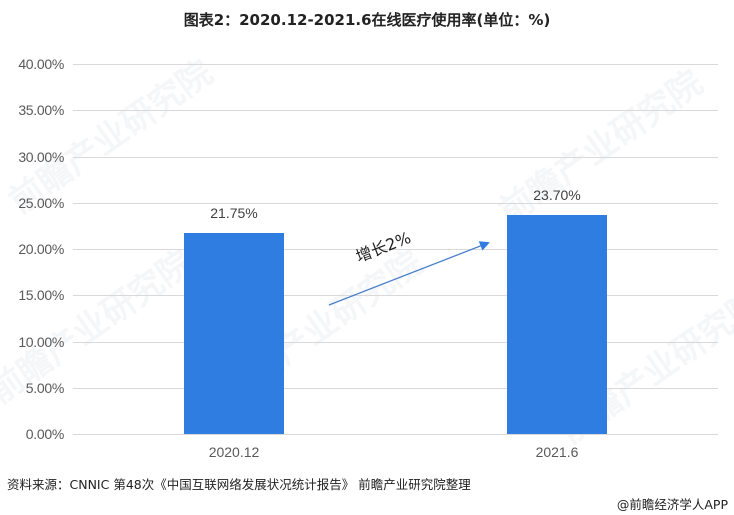  Describe the element at coordinates (234, 452) in the screenshot. I see `x-axis-tick-label: 2020.12` at that location.